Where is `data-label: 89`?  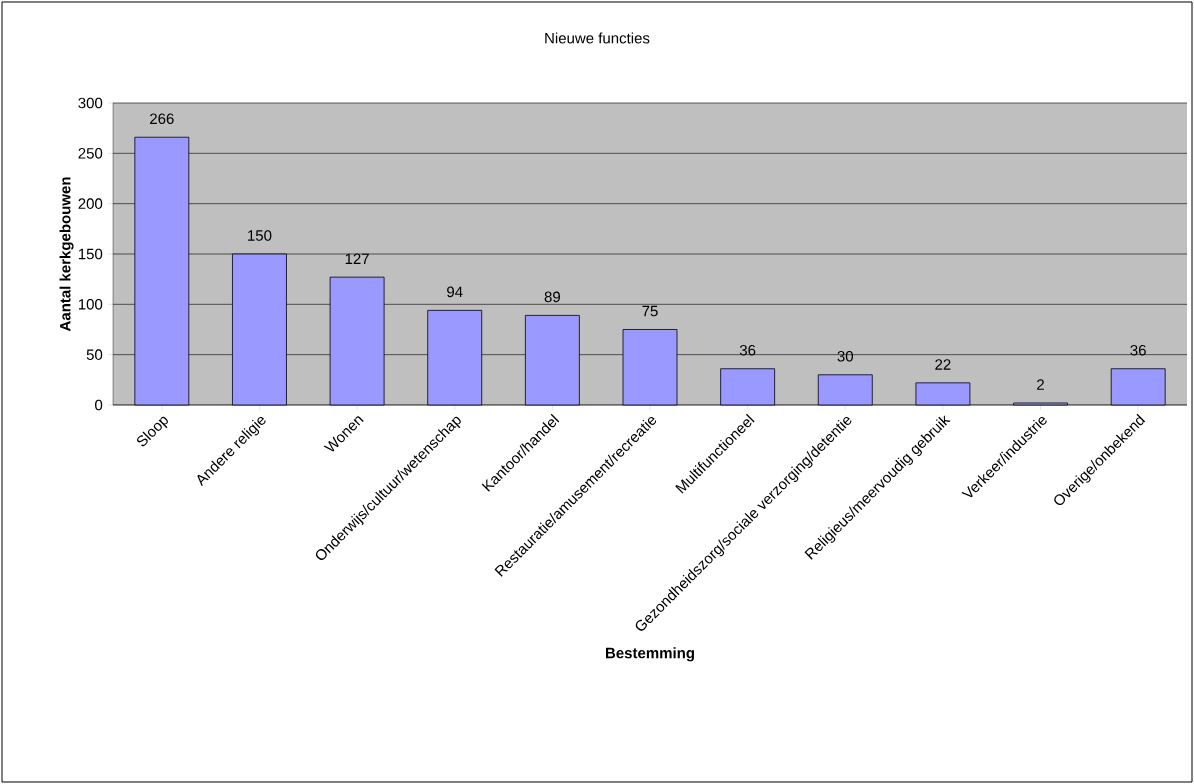
data-label: 89 is located at coordinates (552, 297).